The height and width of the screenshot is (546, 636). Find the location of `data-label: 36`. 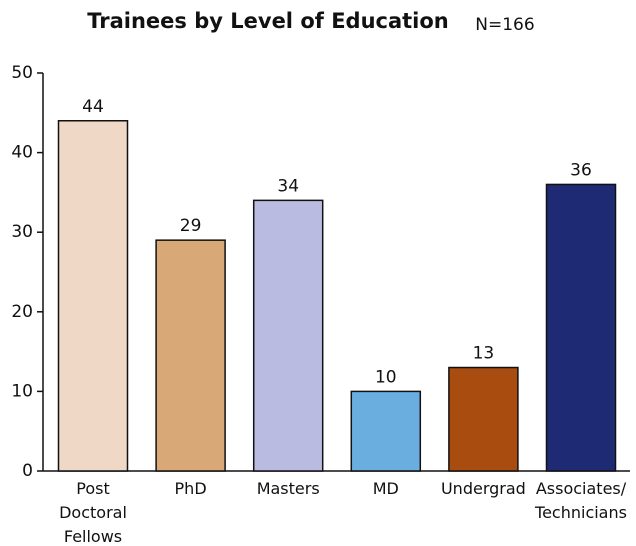

data-label: 36 is located at coordinates (581, 170).